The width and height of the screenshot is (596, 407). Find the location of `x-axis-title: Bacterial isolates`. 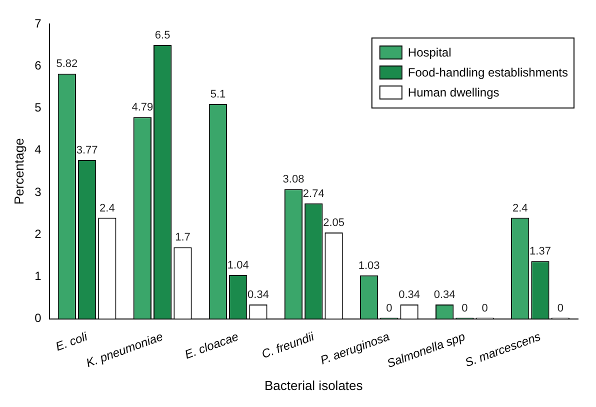

x-axis-title: Bacterial isolates is located at coordinates (314, 385).